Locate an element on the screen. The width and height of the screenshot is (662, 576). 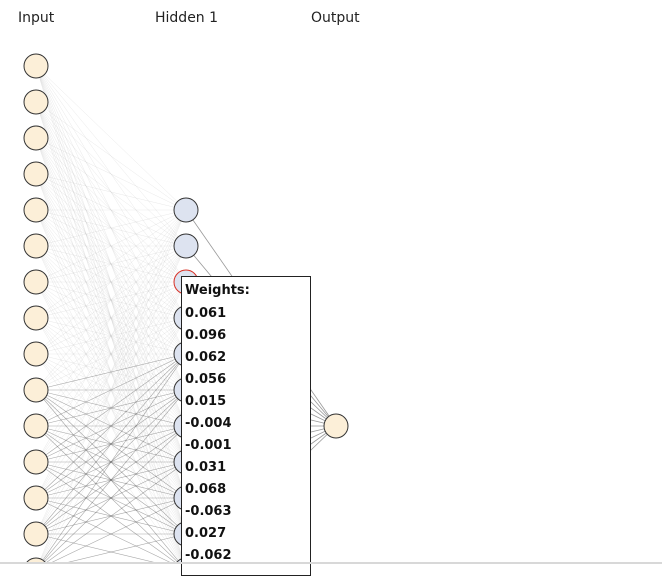
weight-value: -0.062 is located at coordinates (208, 555).